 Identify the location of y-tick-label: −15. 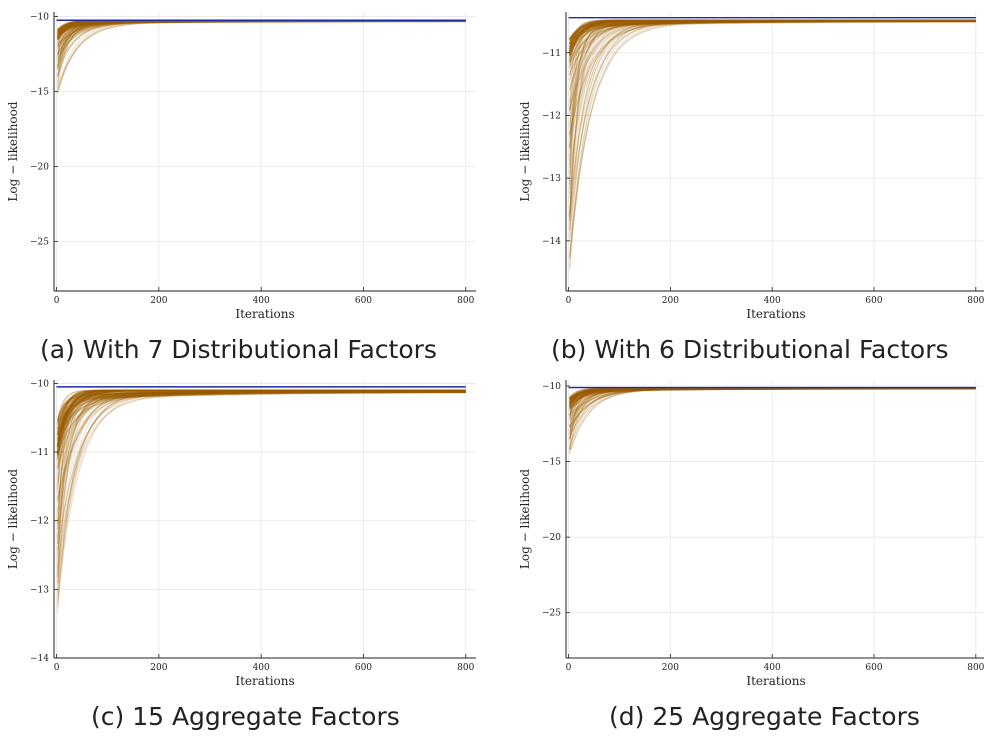
(551, 463).